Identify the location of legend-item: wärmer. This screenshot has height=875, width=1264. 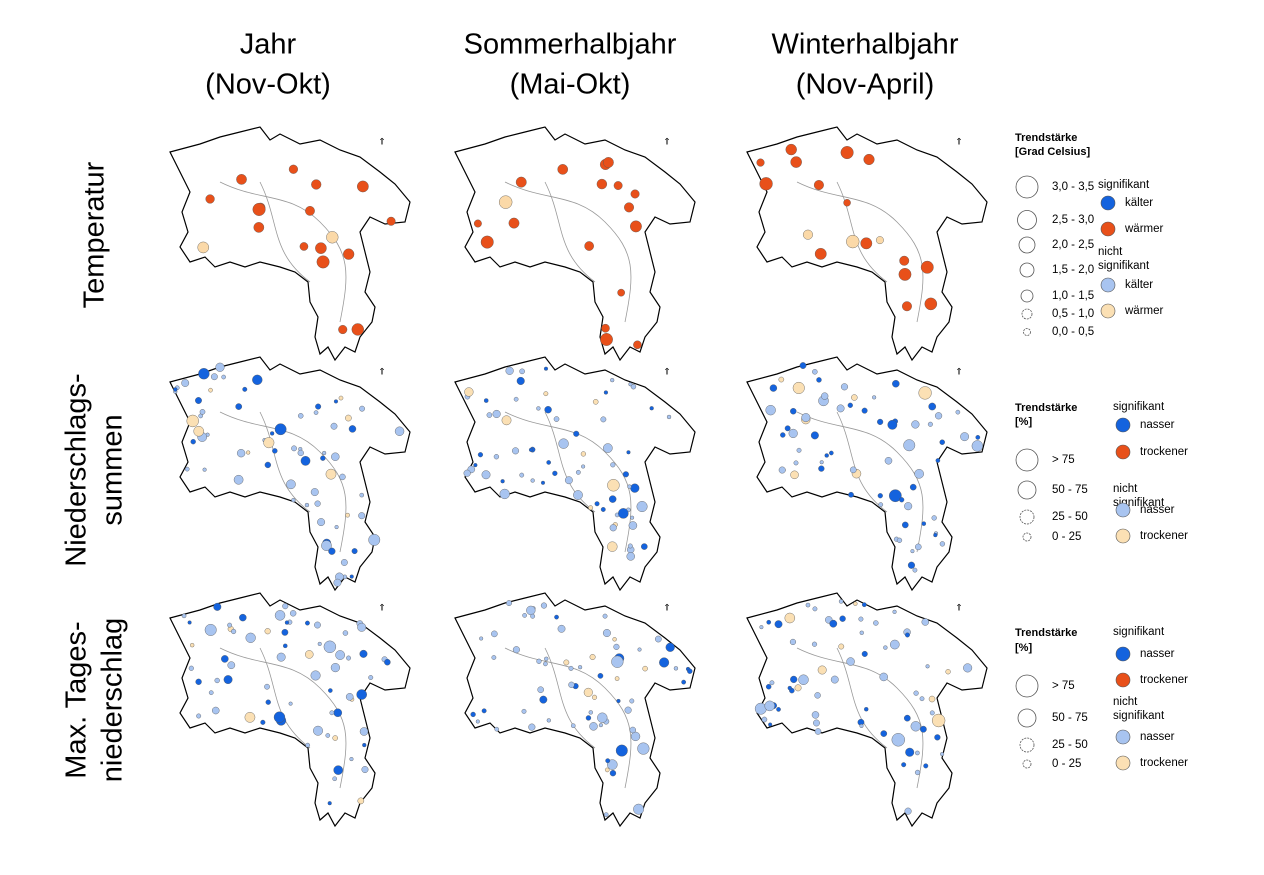
(1144, 311).